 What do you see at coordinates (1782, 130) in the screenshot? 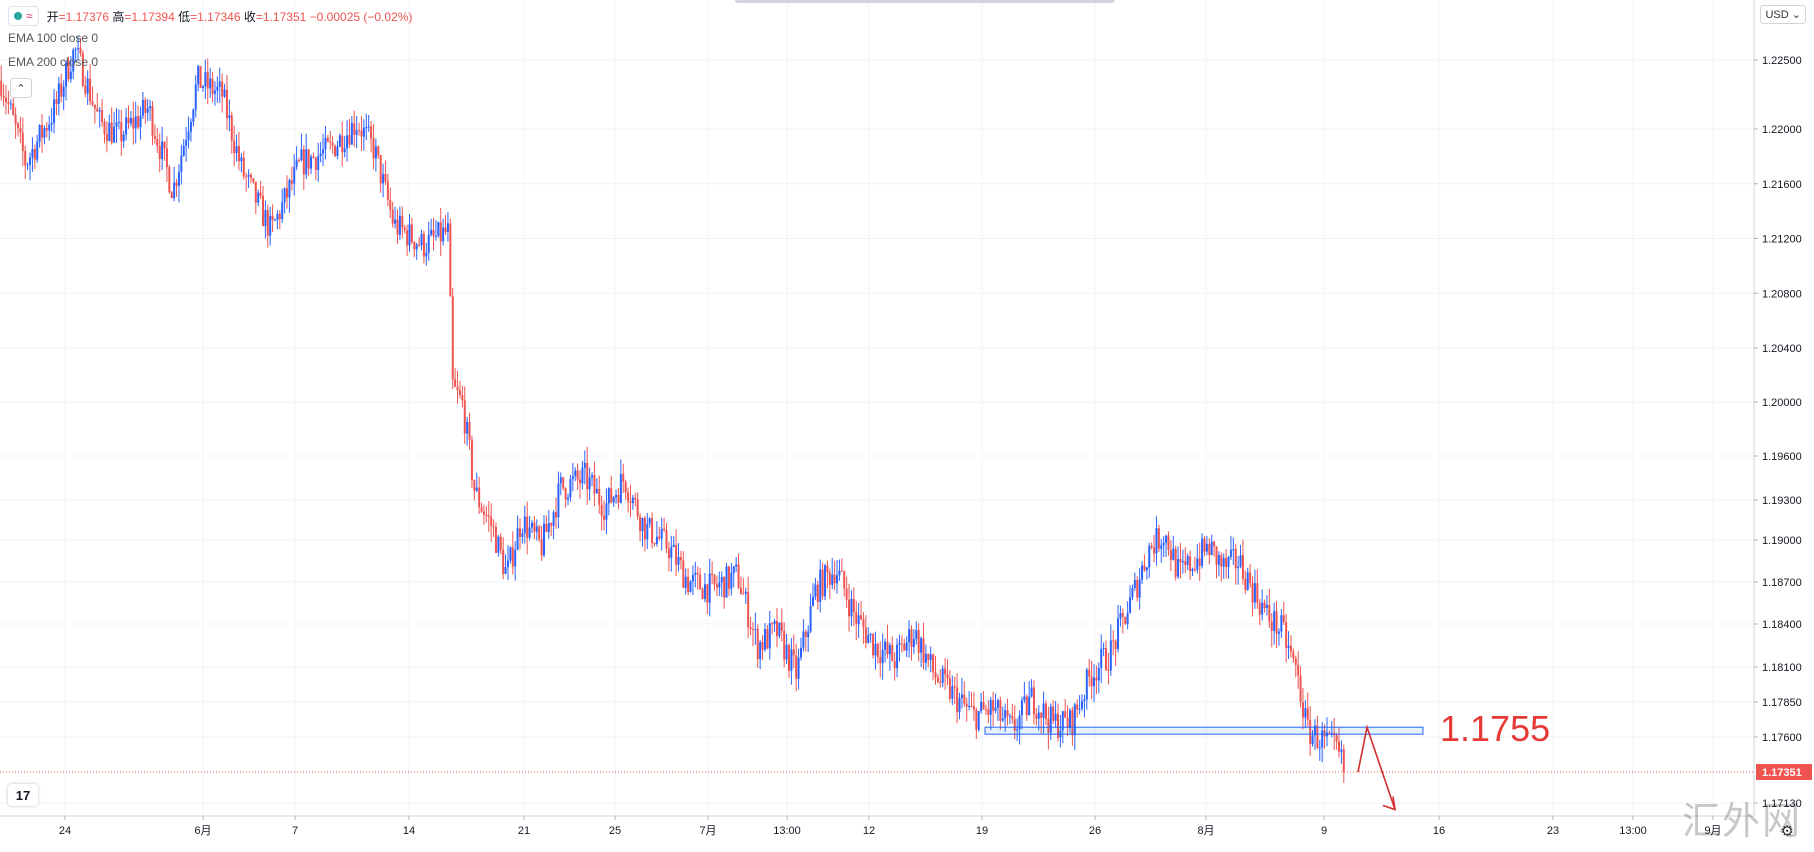
I see `price-tick-label: 1.22000` at bounding box center [1782, 130].